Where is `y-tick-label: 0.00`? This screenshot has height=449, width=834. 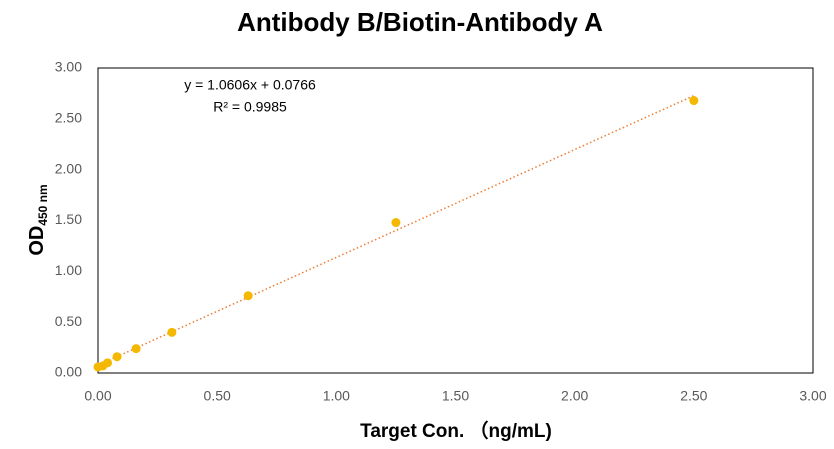
y-tick-label: 0.00 is located at coordinates (68, 372).